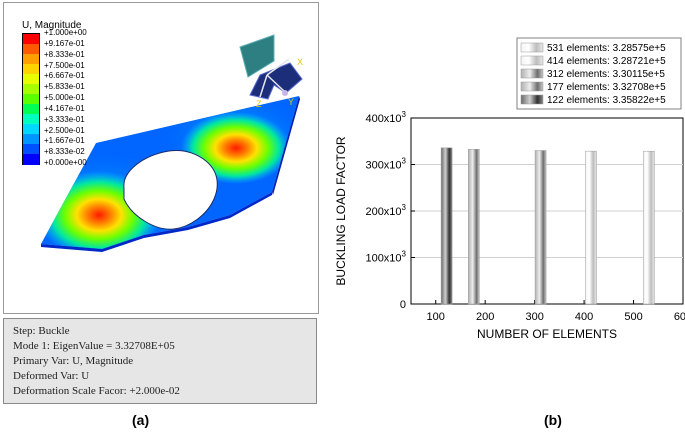 The height and width of the screenshot is (432, 685). What do you see at coordinates (52, 25) in the screenshot?
I see `legend-title: U, Magnitude` at bounding box center [52, 25].